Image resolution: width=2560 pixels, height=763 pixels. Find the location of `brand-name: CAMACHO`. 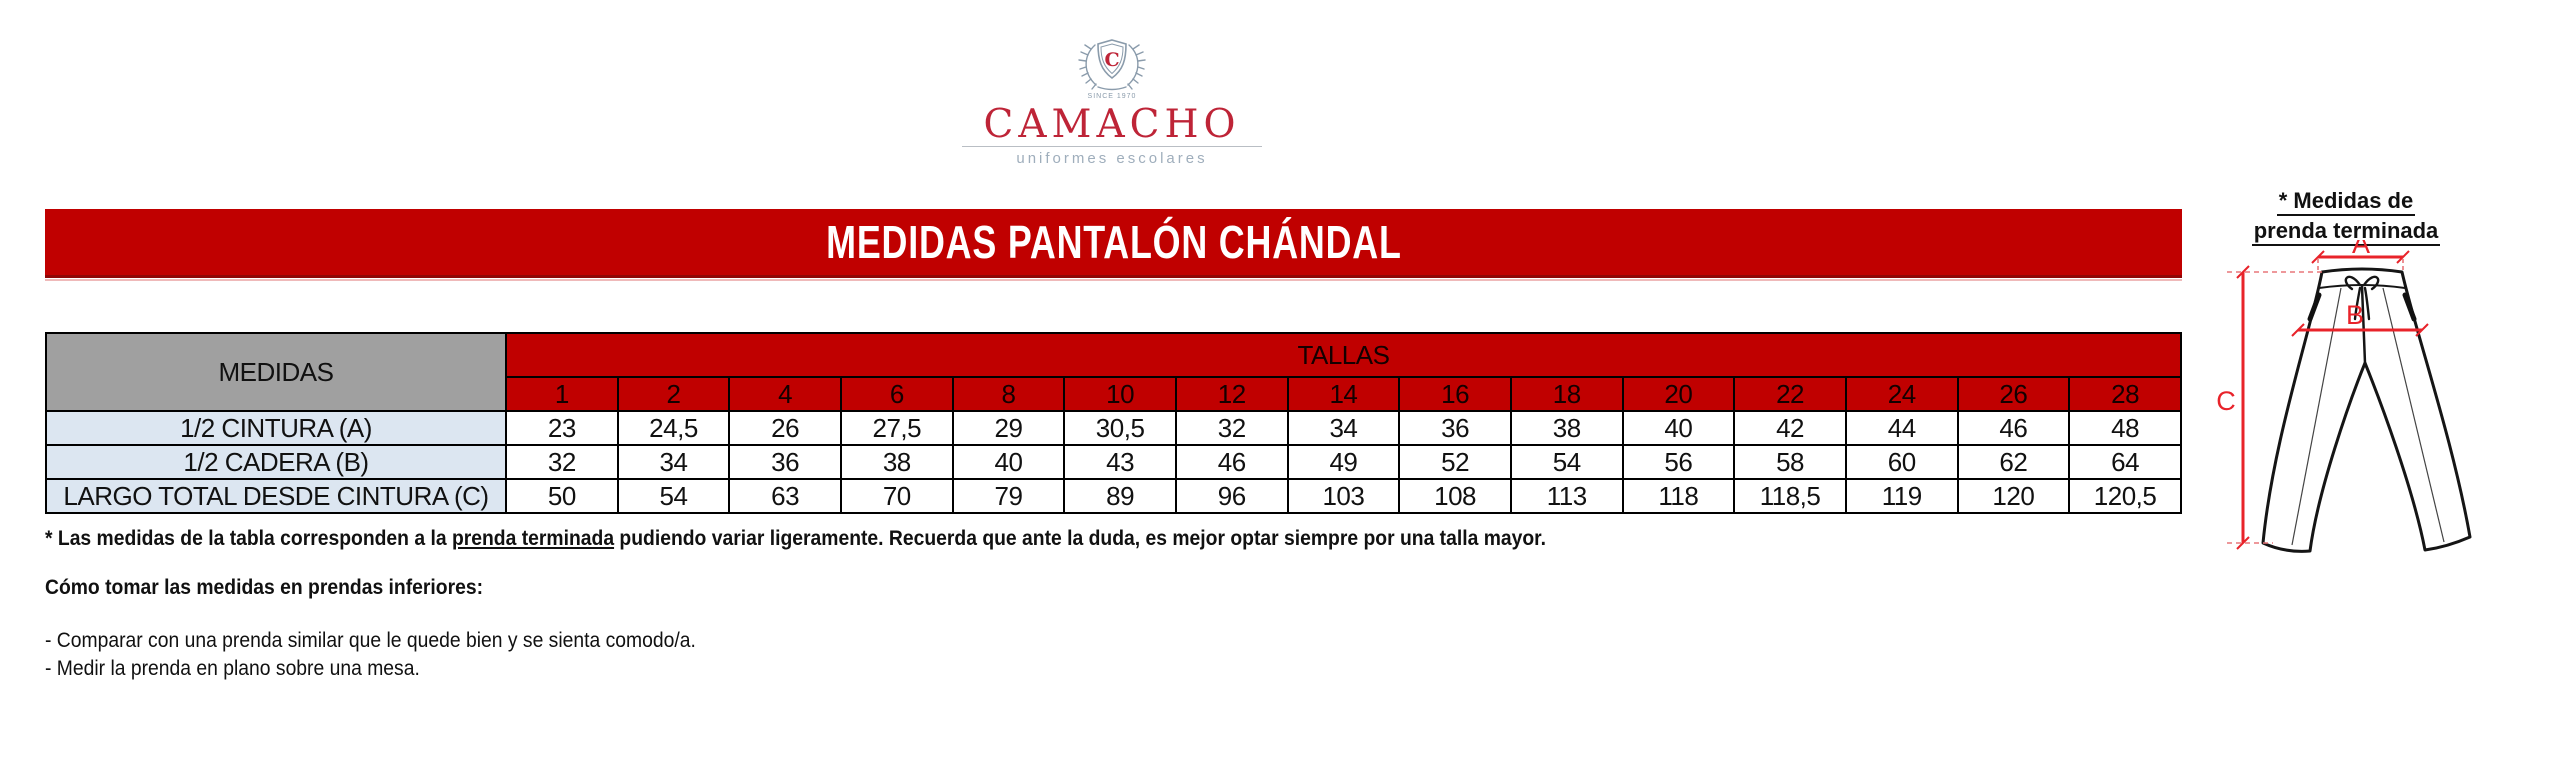

brand-name: CAMACHO is located at coordinates (1112, 124).